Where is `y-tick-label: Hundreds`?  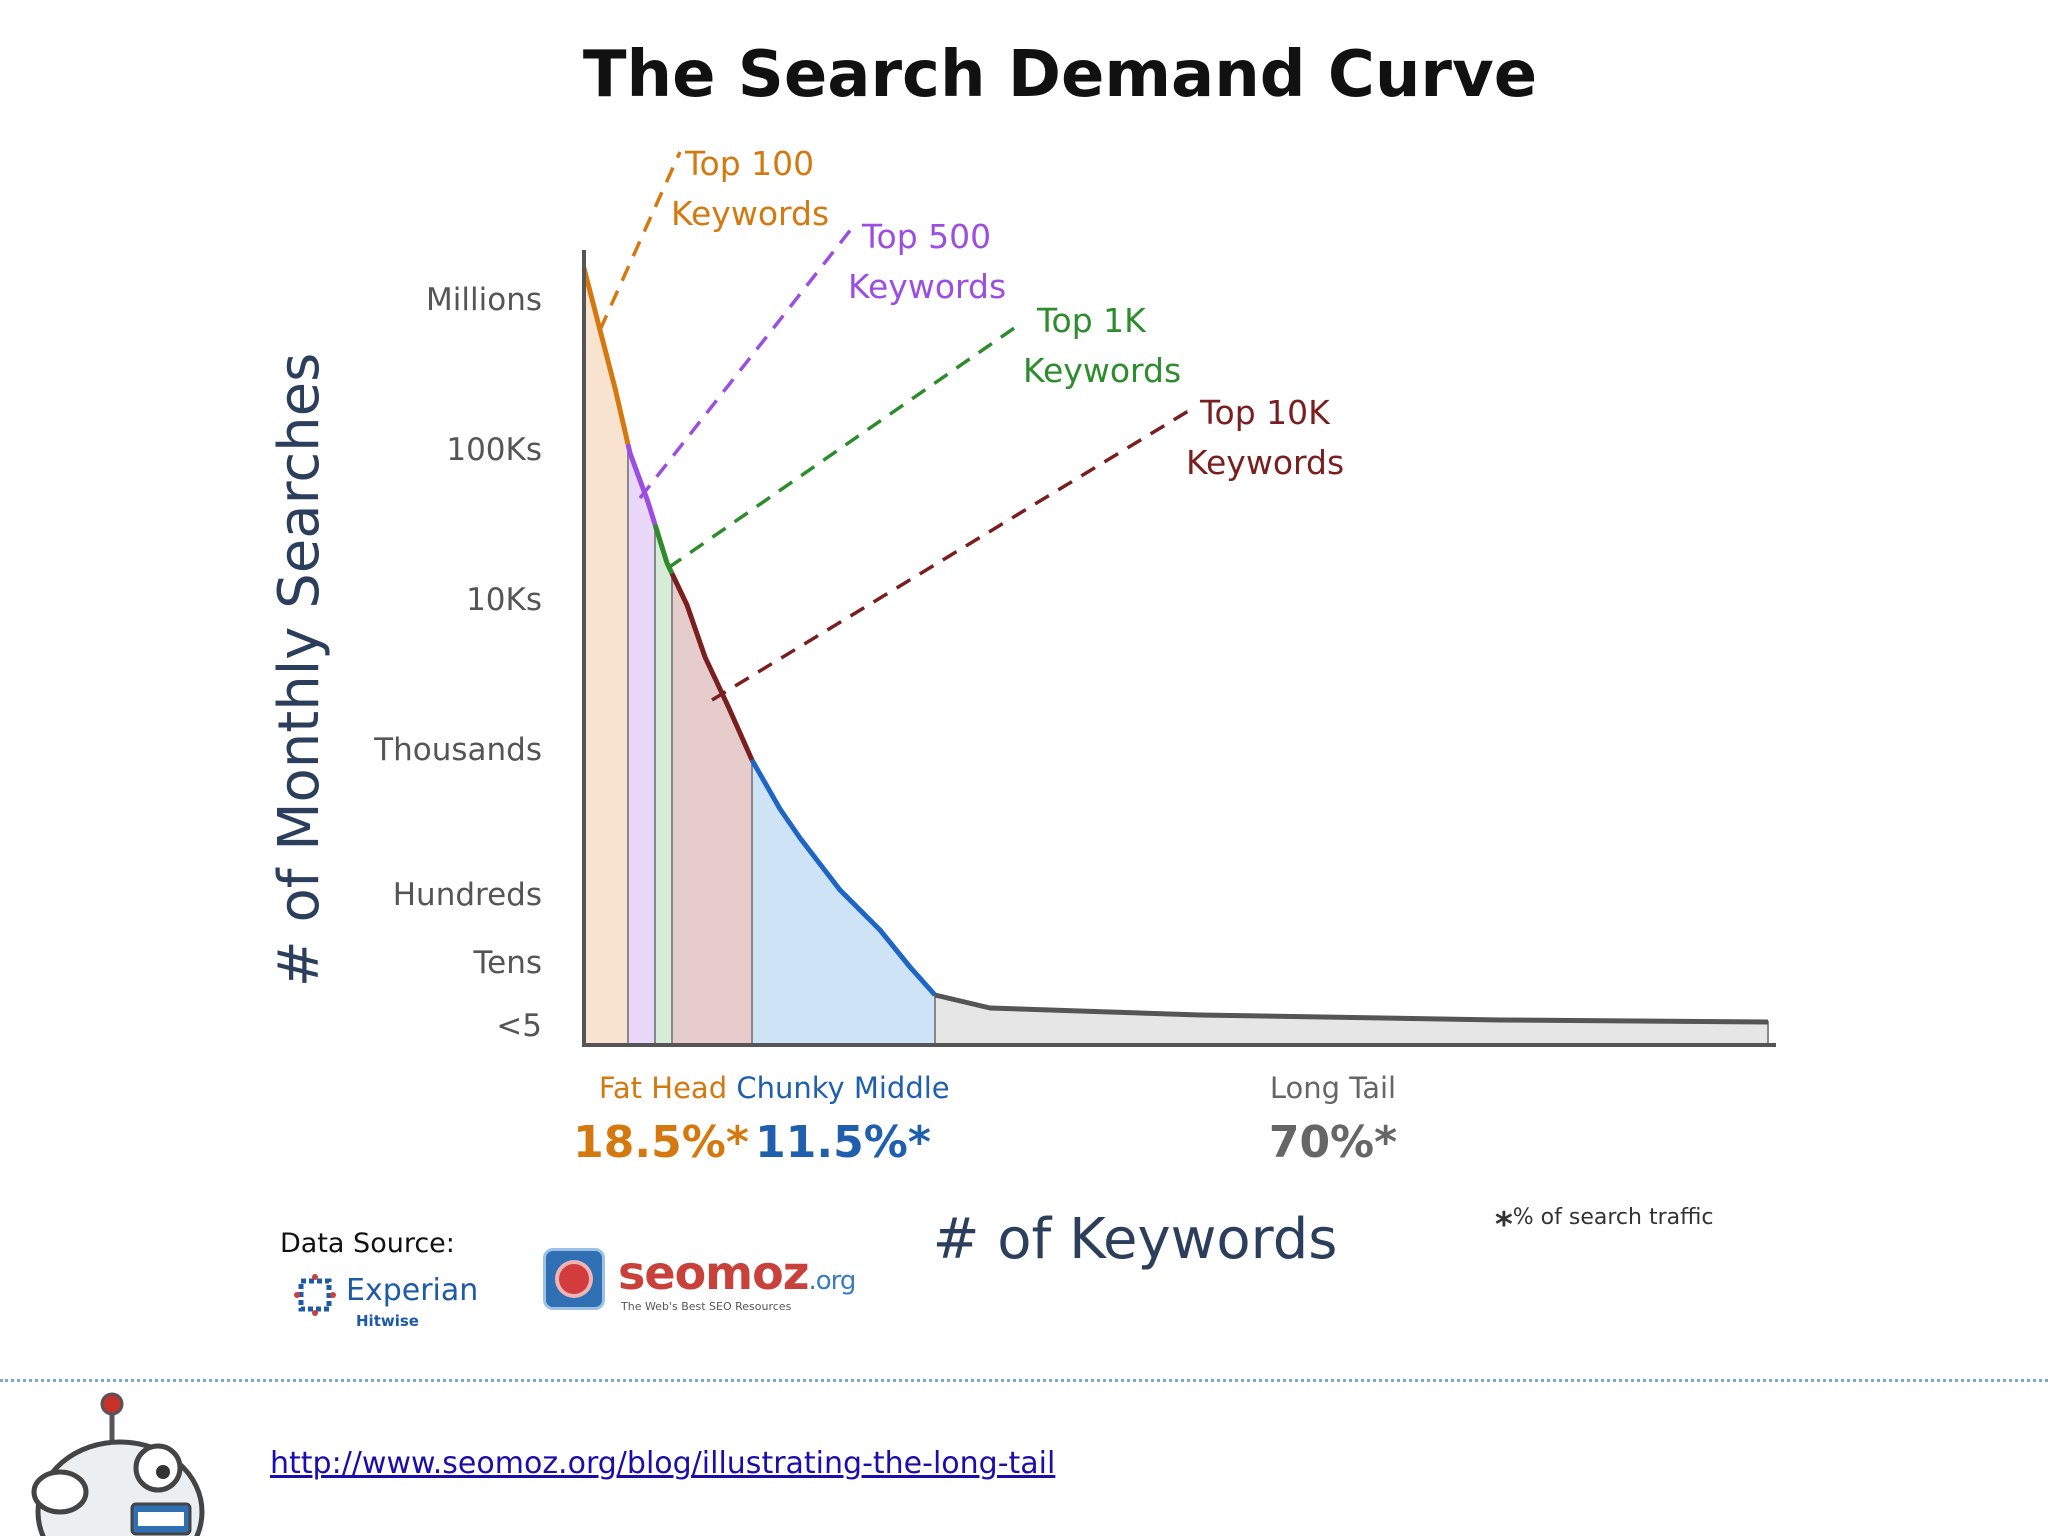
y-tick-label: Hundreds is located at coordinates (467, 895).